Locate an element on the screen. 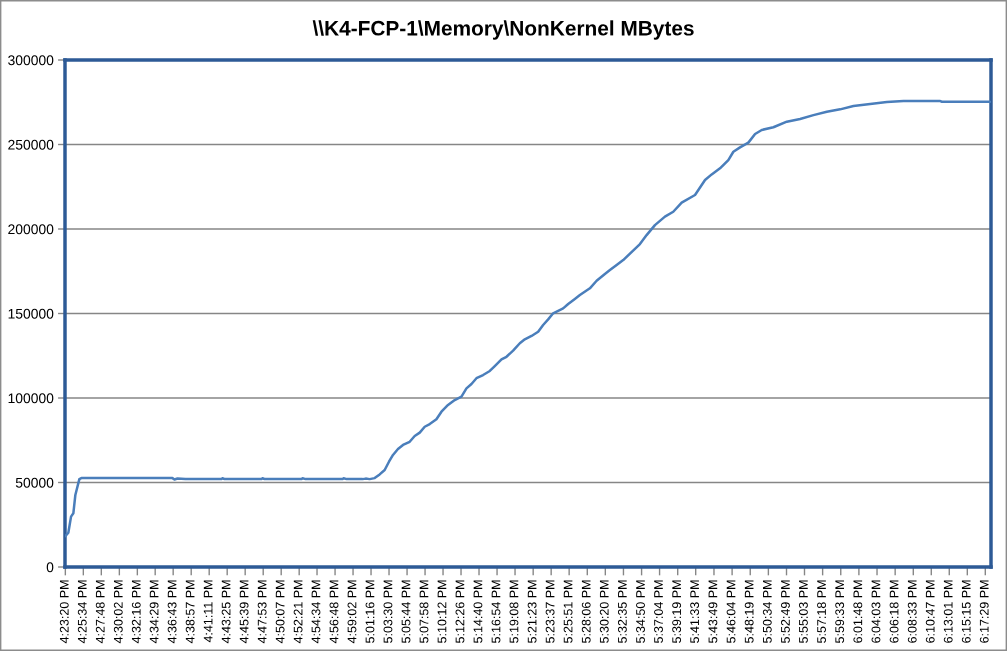 This screenshot has height=651, width=1007. x-tick-label: 4:56:48 PM is located at coordinates (334, 612).